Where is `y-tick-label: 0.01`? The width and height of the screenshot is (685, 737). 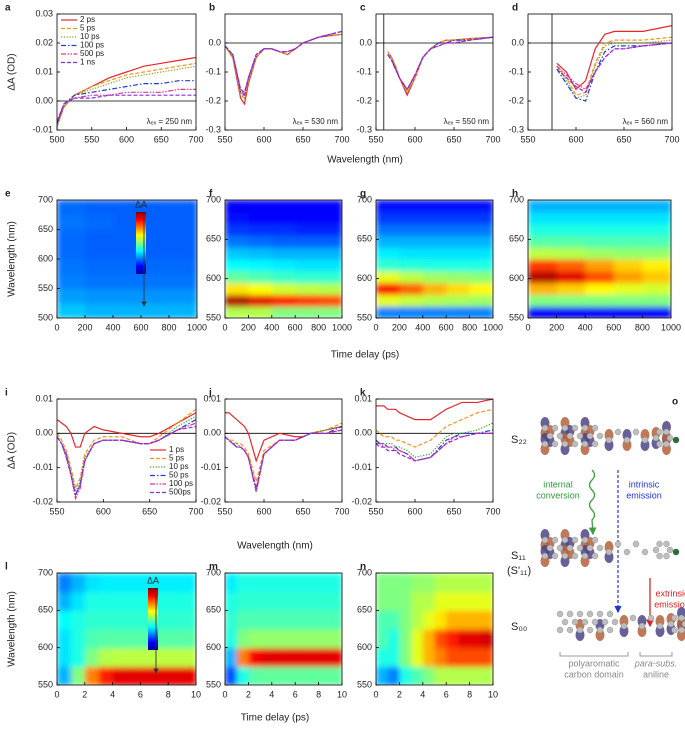
y-tick-label: 0.01 is located at coordinates (44, 398).